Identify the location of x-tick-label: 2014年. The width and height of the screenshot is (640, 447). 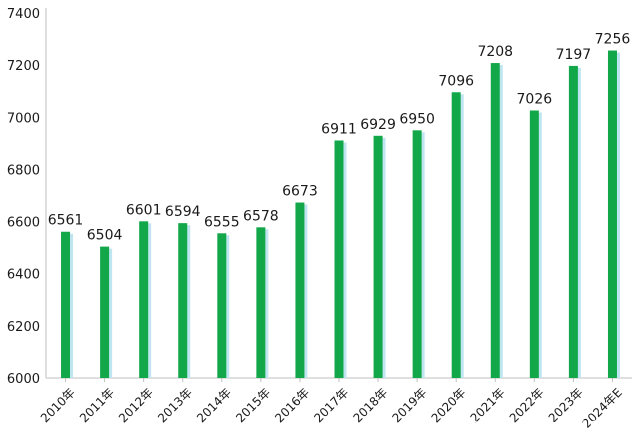
(214, 405).